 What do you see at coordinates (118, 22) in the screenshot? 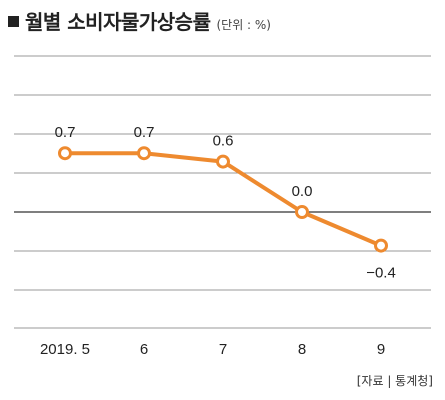
I see `chart-title: 월별 소비자물가상승률` at bounding box center [118, 22].